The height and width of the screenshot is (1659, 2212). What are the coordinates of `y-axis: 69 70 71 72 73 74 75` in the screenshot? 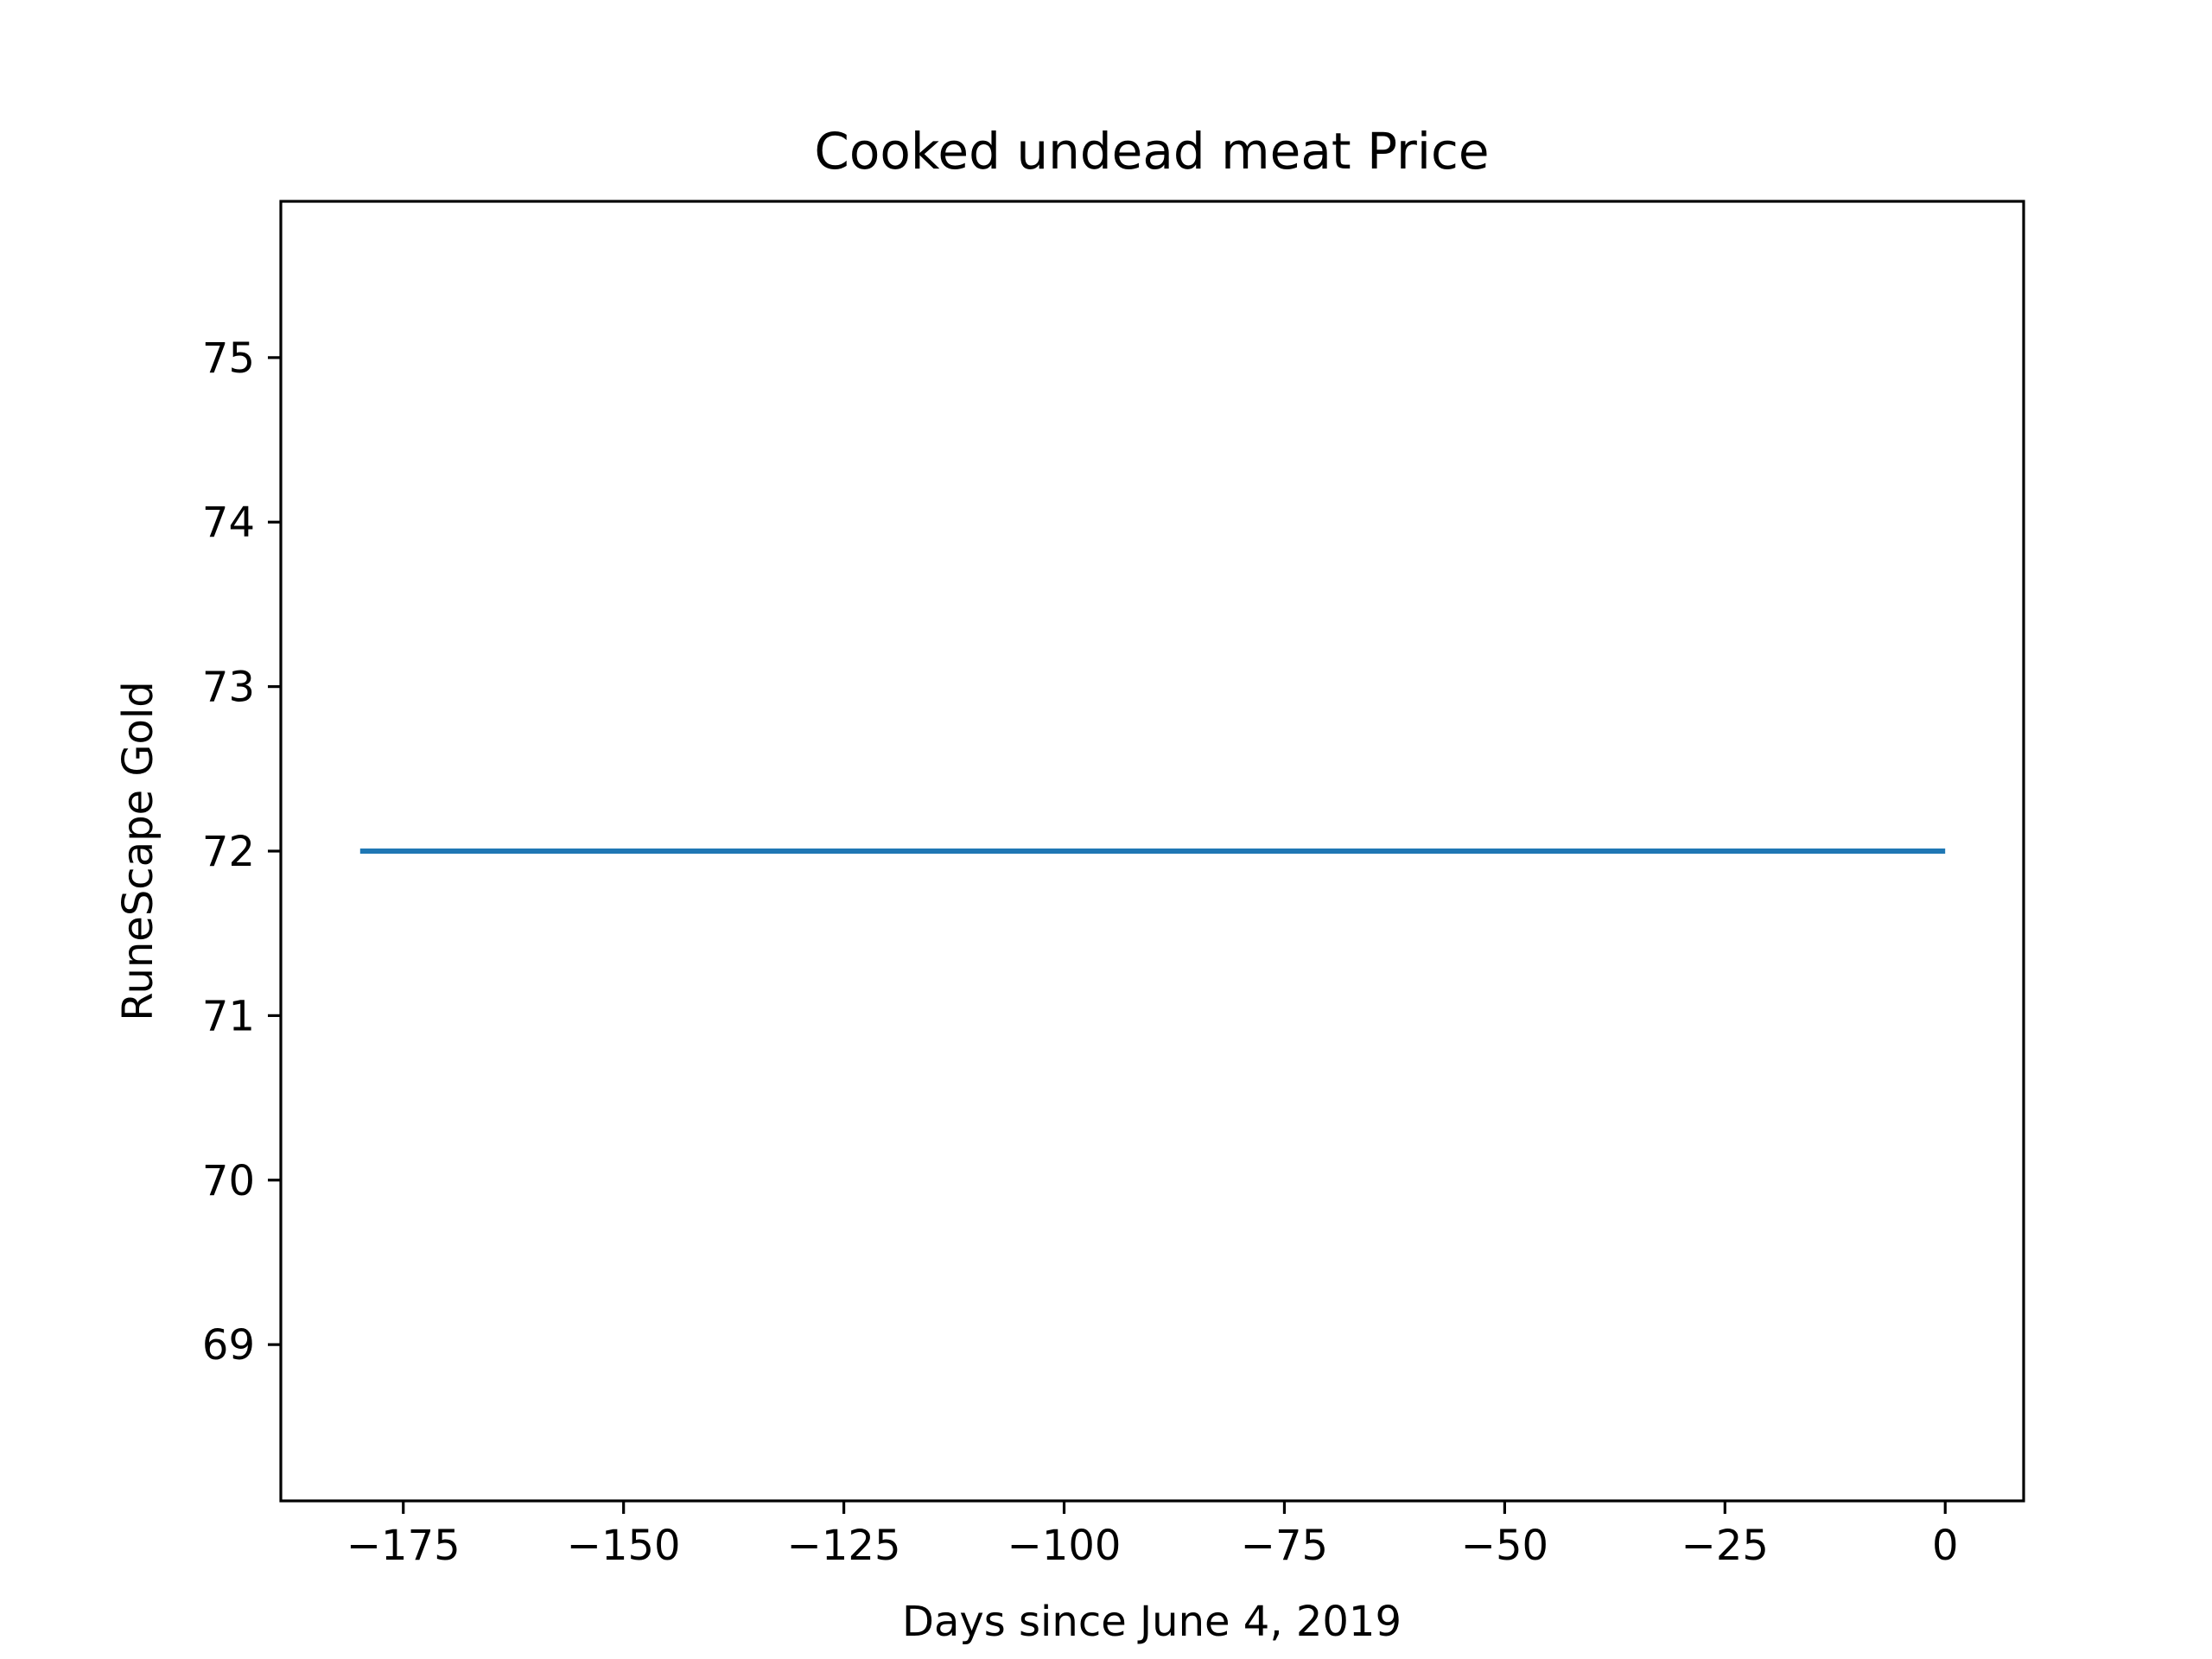 It's located at (241, 852).